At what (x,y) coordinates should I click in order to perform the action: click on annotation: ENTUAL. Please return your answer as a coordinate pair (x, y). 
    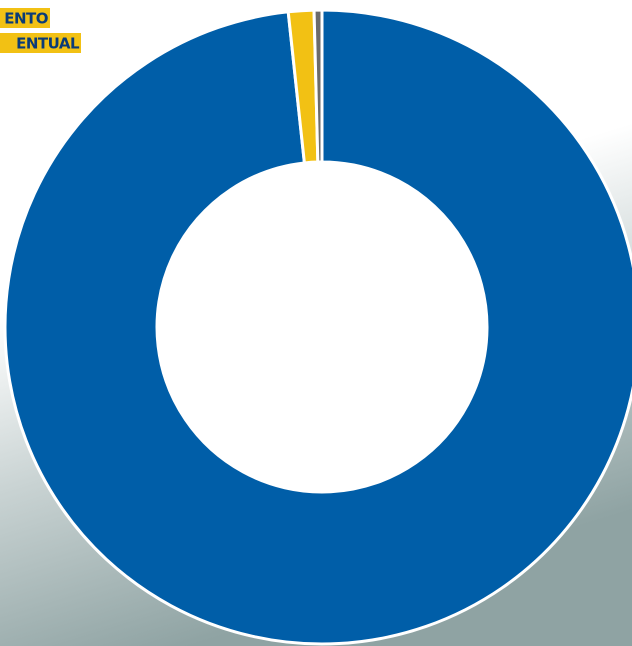
    Looking at the image, I should click on (48, 44).